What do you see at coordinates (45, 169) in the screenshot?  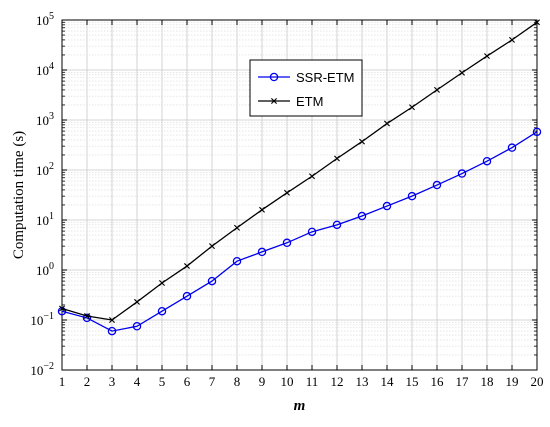 I see `y-tick-label: 10²` at bounding box center [45, 169].